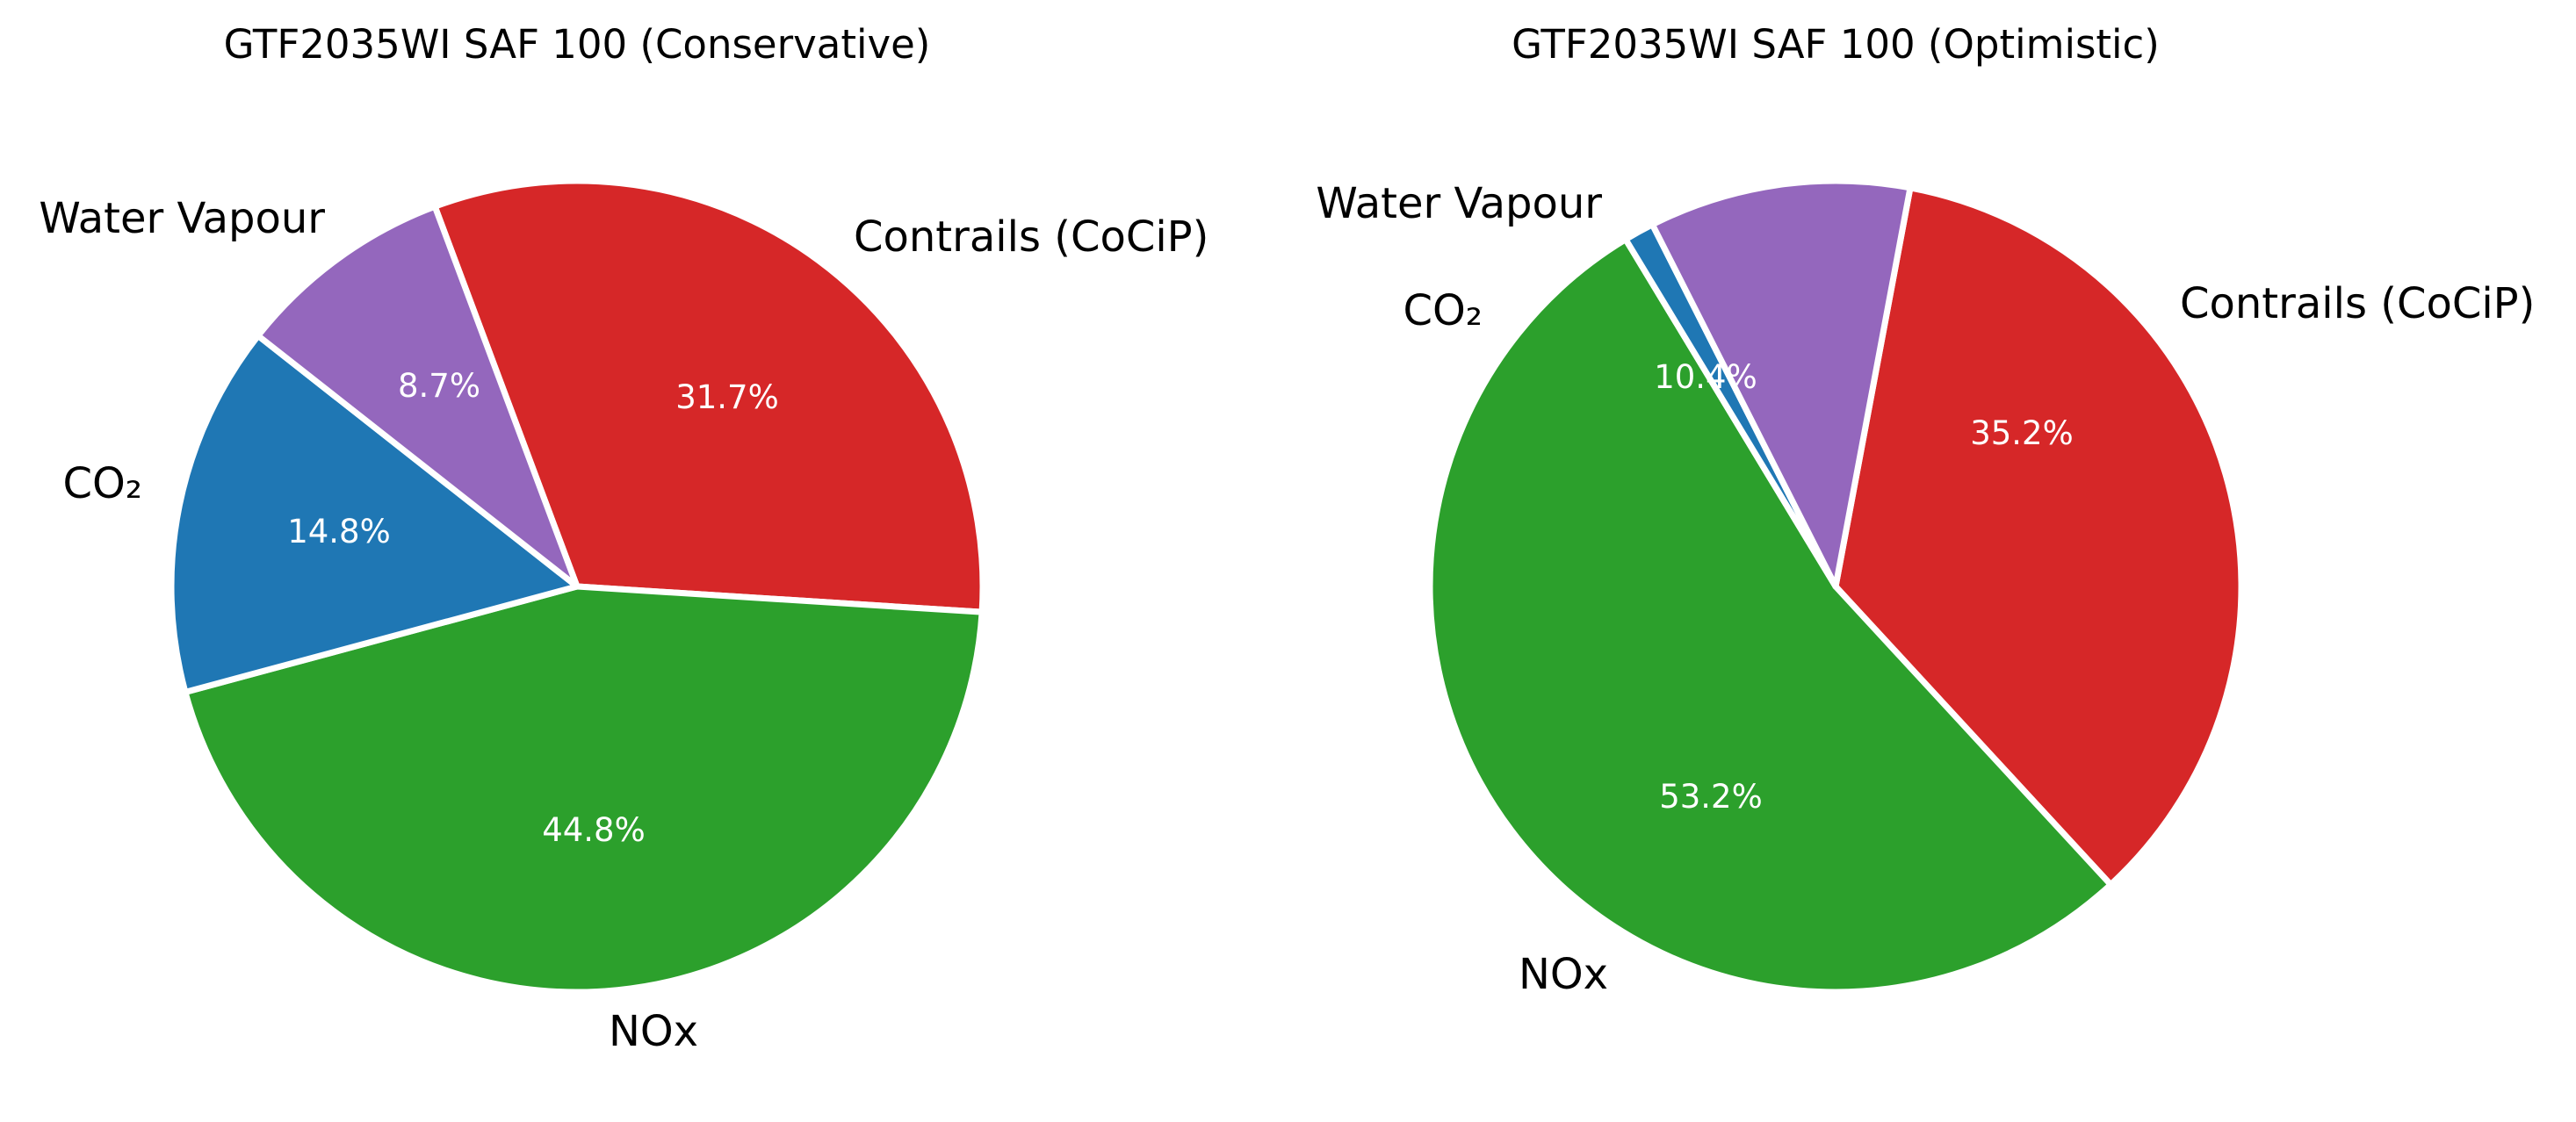 Image resolution: width=2576 pixels, height=1122 pixels. What do you see at coordinates (1711, 797) in the screenshot?
I see `pct-label-nox: 53.2%` at bounding box center [1711, 797].